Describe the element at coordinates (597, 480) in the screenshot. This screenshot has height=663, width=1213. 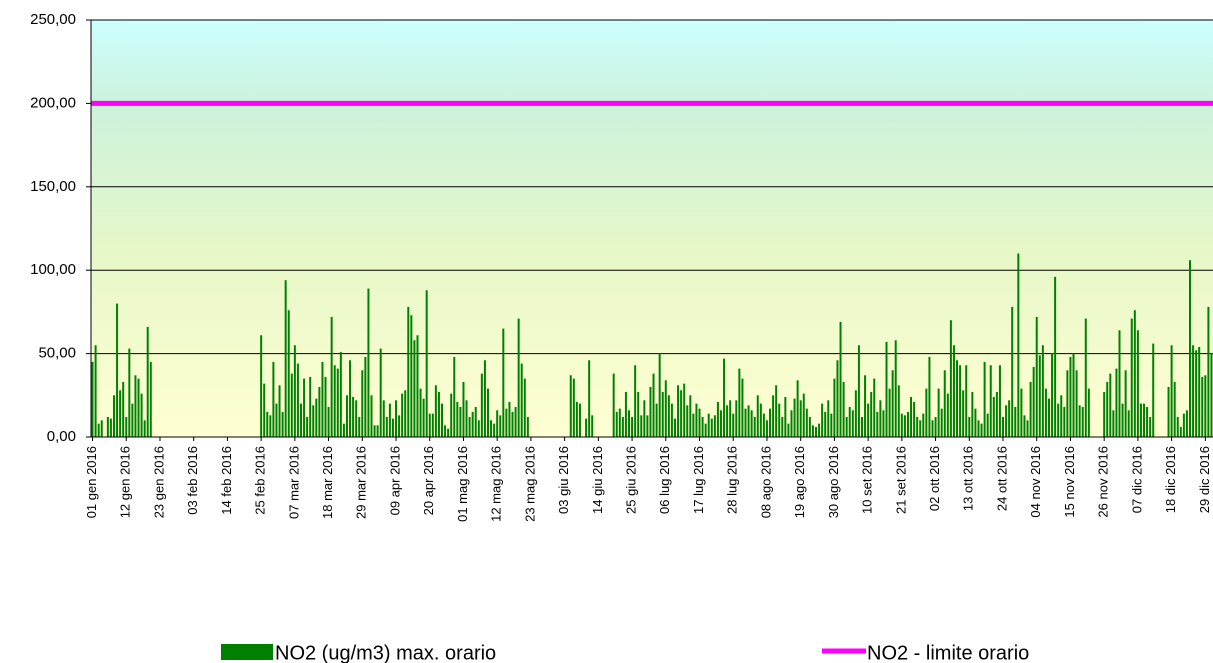
I see `x-tick-label: 14 giu 2016` at that location.